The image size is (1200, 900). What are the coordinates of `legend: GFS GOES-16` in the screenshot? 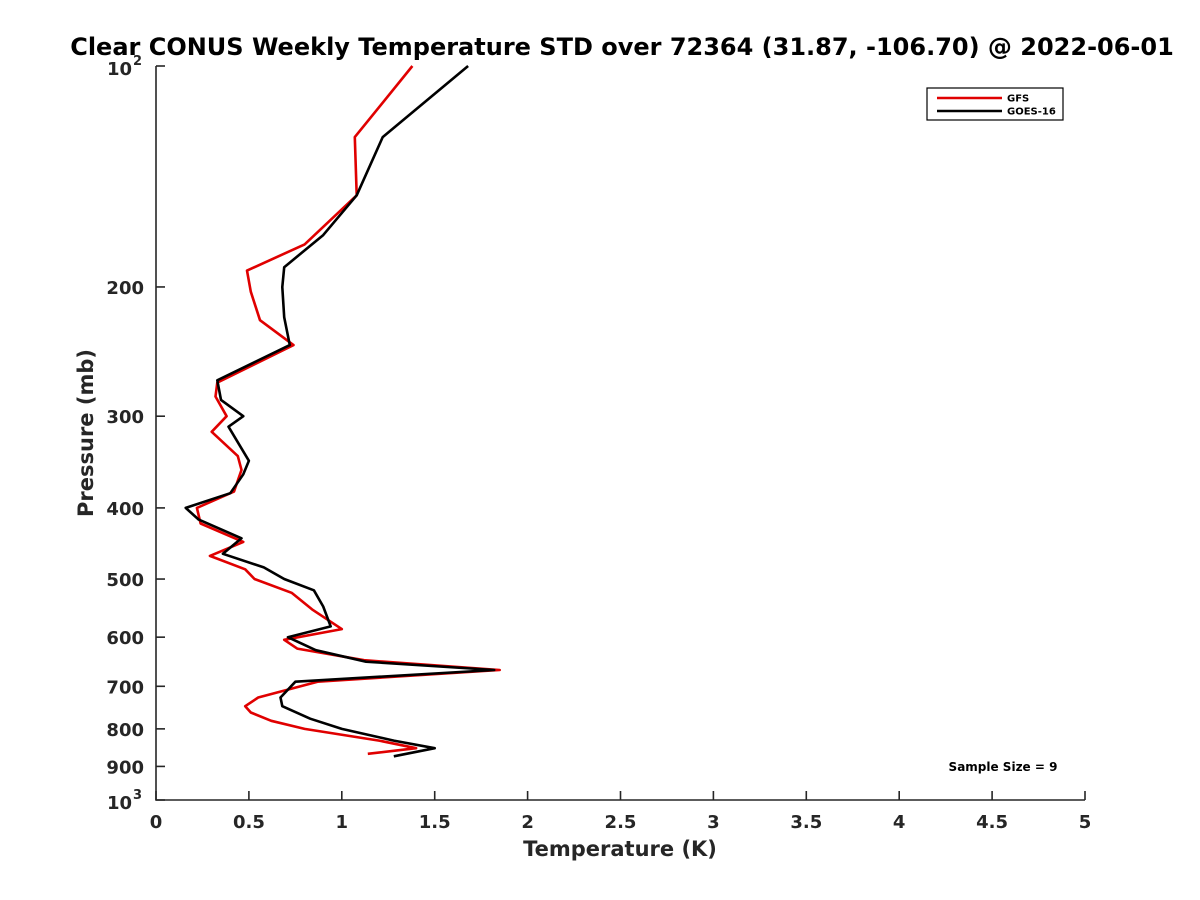 It's located at (995, 104).